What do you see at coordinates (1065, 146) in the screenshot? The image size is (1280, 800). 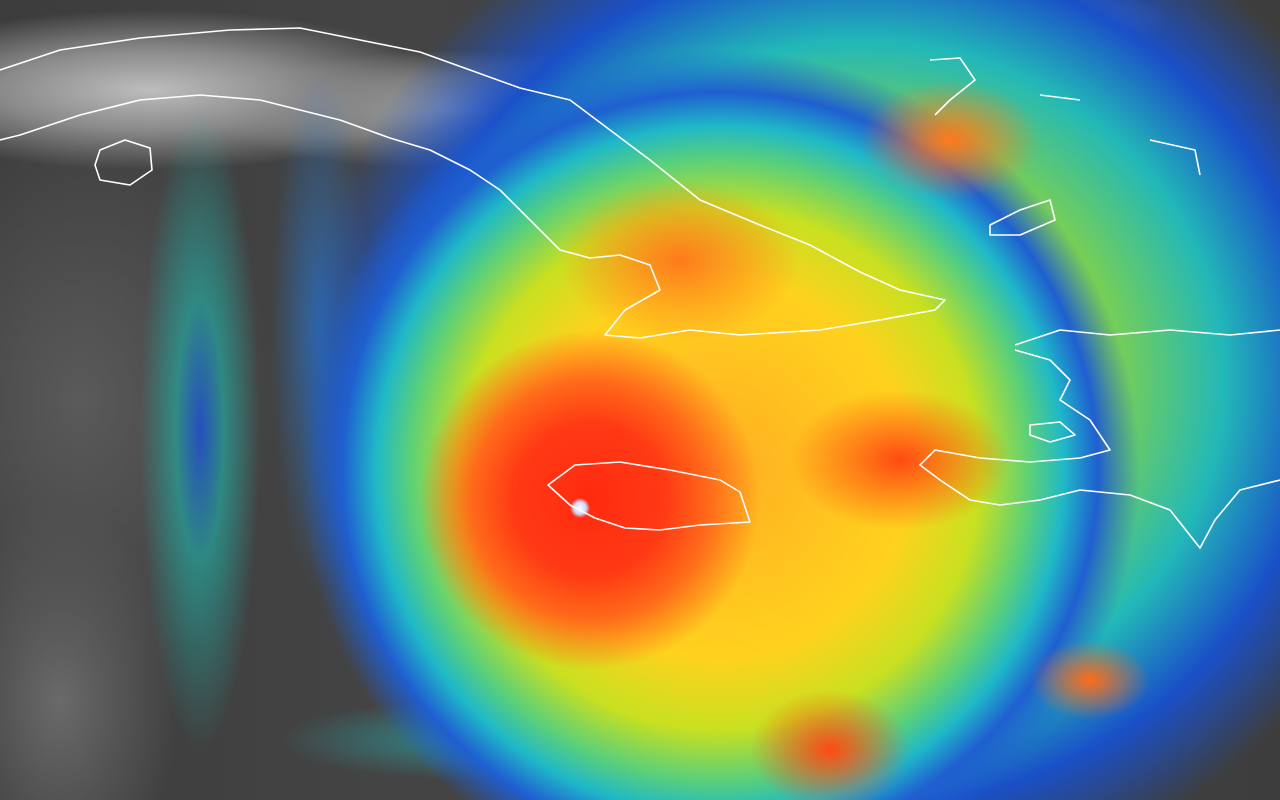 I see `bahamas-coastline` at bounding box center [1065, 146].